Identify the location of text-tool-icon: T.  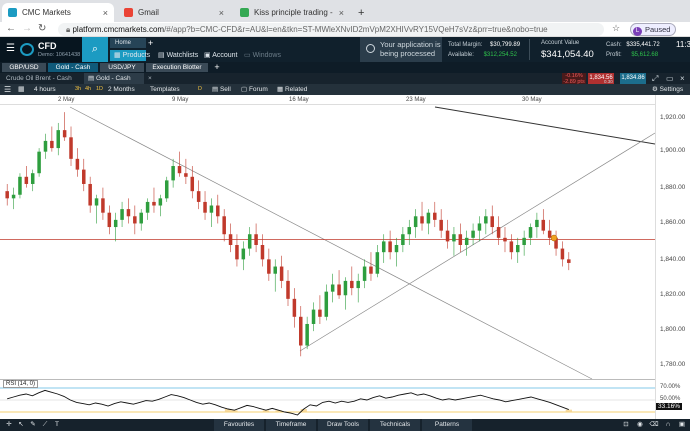
(57, 424).